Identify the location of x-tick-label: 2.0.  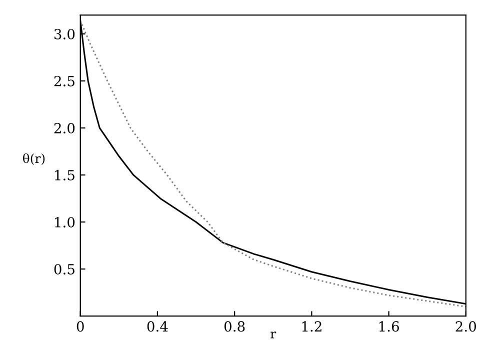
(466, 326).